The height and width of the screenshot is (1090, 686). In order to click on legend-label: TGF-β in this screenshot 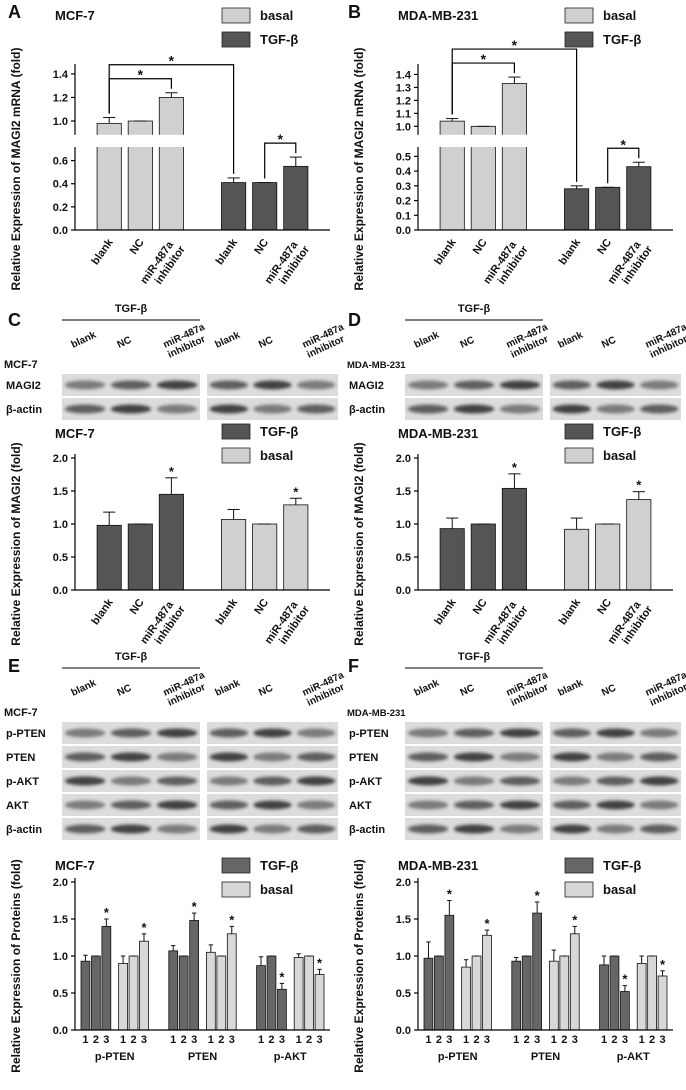, I will do `click(622, 431)`.